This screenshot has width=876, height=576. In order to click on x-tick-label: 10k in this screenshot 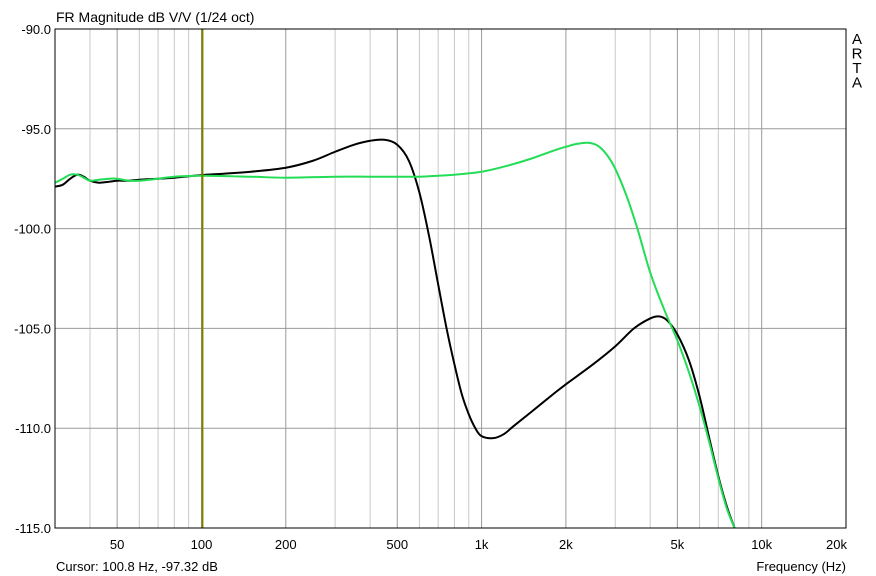, I will do `click(761, 544)`.